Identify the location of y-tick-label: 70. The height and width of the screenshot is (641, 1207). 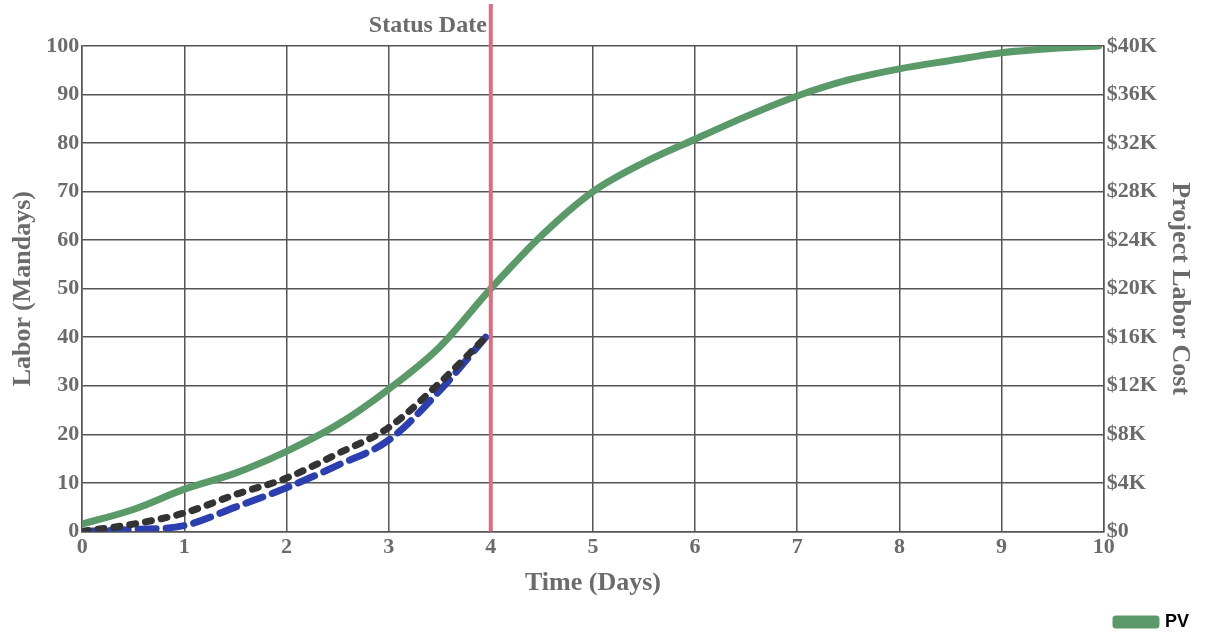
(68, 190).